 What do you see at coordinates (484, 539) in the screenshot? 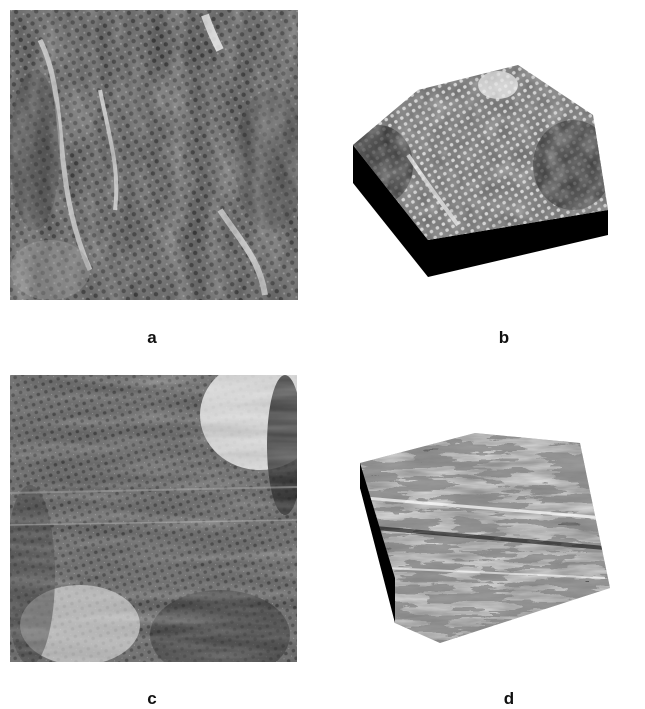
I see `panel-d-surface` at bounding box center [484, 539].